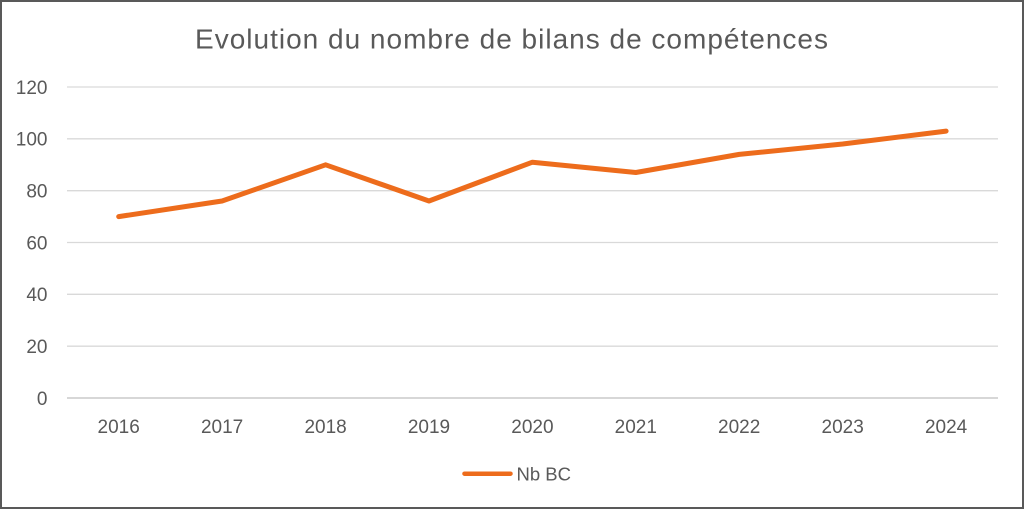  I want to click on svg-text: 80, so click(36, 192).